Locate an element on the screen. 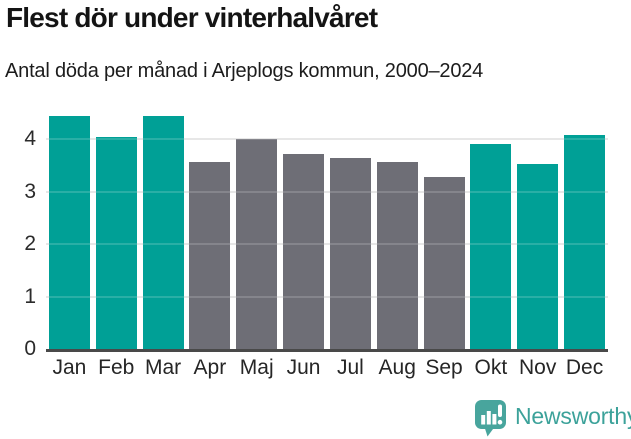 The width and height of the screenshot is (631, 439). x-tick-label-nov: Nov is located at coordinates (538, 367).